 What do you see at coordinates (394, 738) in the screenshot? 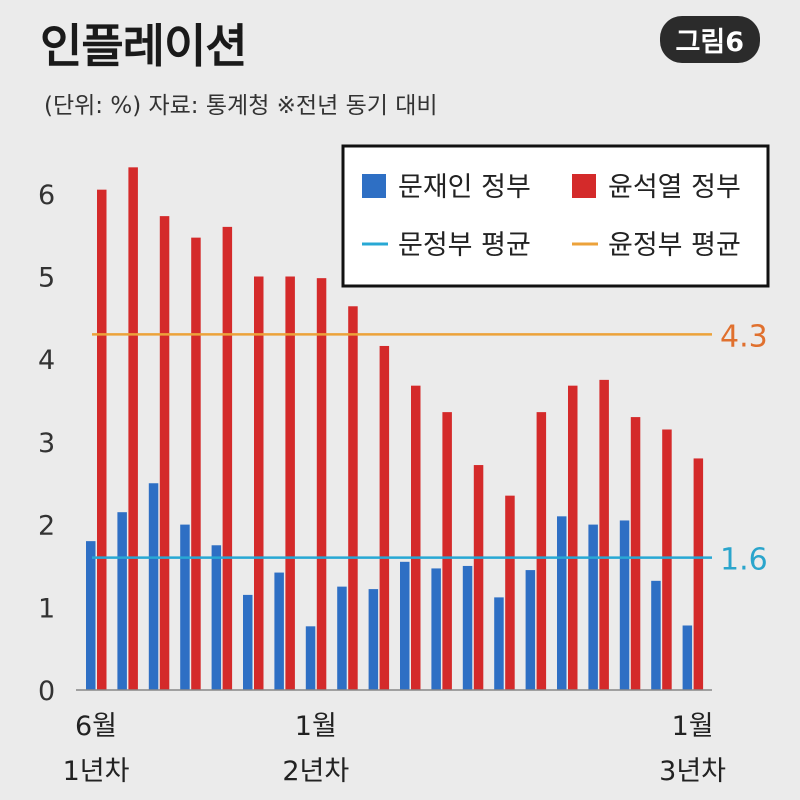
I see `x-axis: 6월 1년차 1월 2년차 1월 3년차` at bounding box center [394, 738].